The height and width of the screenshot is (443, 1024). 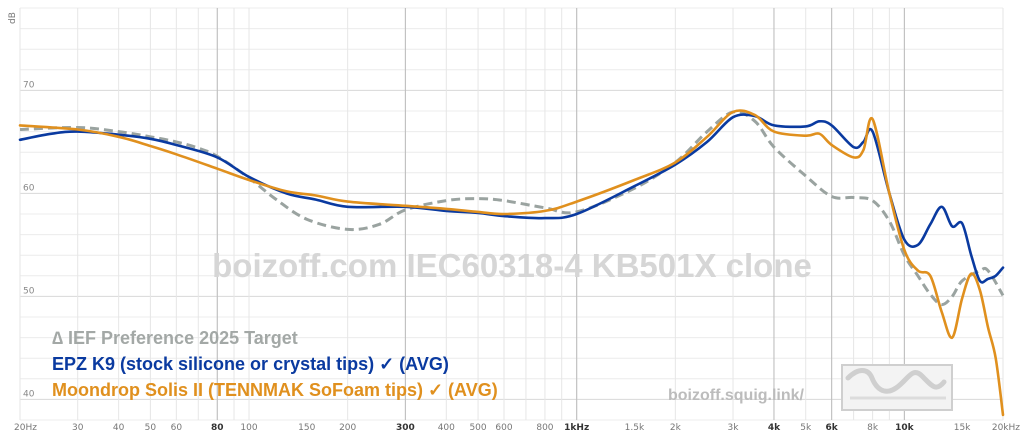 What do you see at coordinates (676, 428) in the screenshot?
I see `x-tick-label: 2k` at bounding box center [676, 428].